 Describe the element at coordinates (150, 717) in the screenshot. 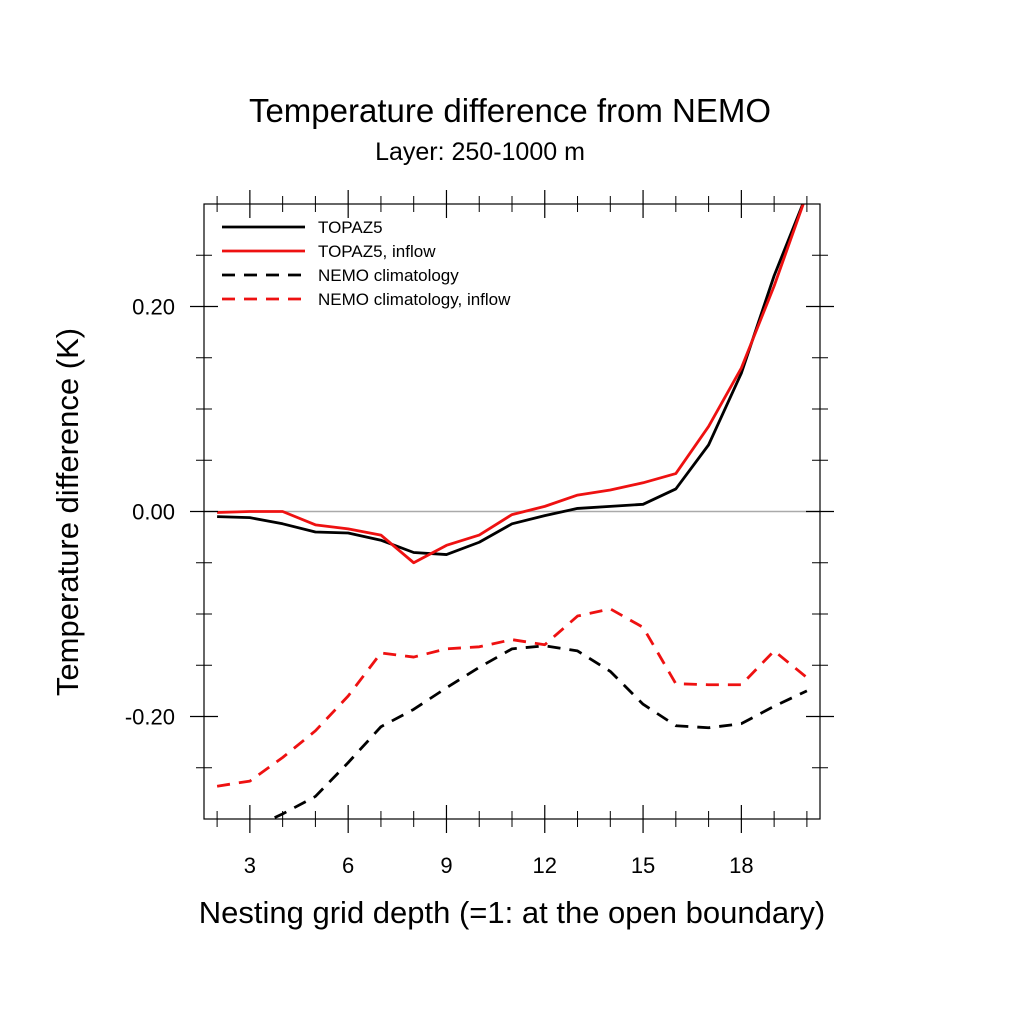

I see `y-tick-label: -0.20` at that location.